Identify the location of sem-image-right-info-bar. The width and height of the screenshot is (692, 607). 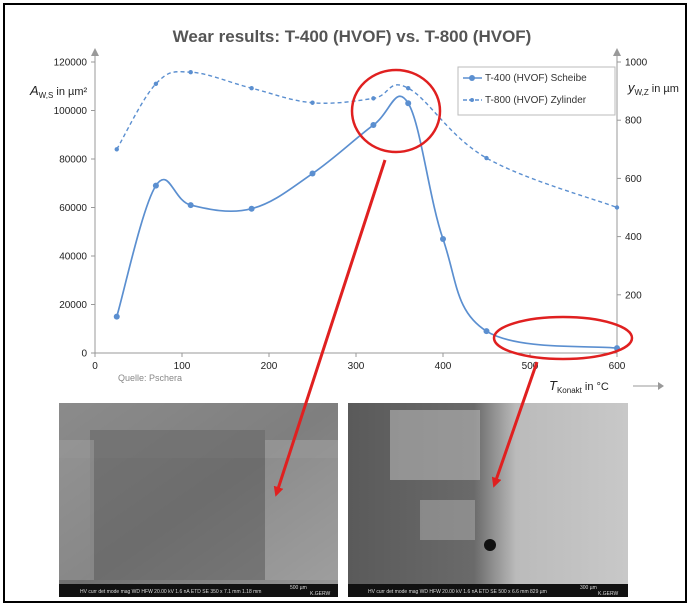
(488, 590).